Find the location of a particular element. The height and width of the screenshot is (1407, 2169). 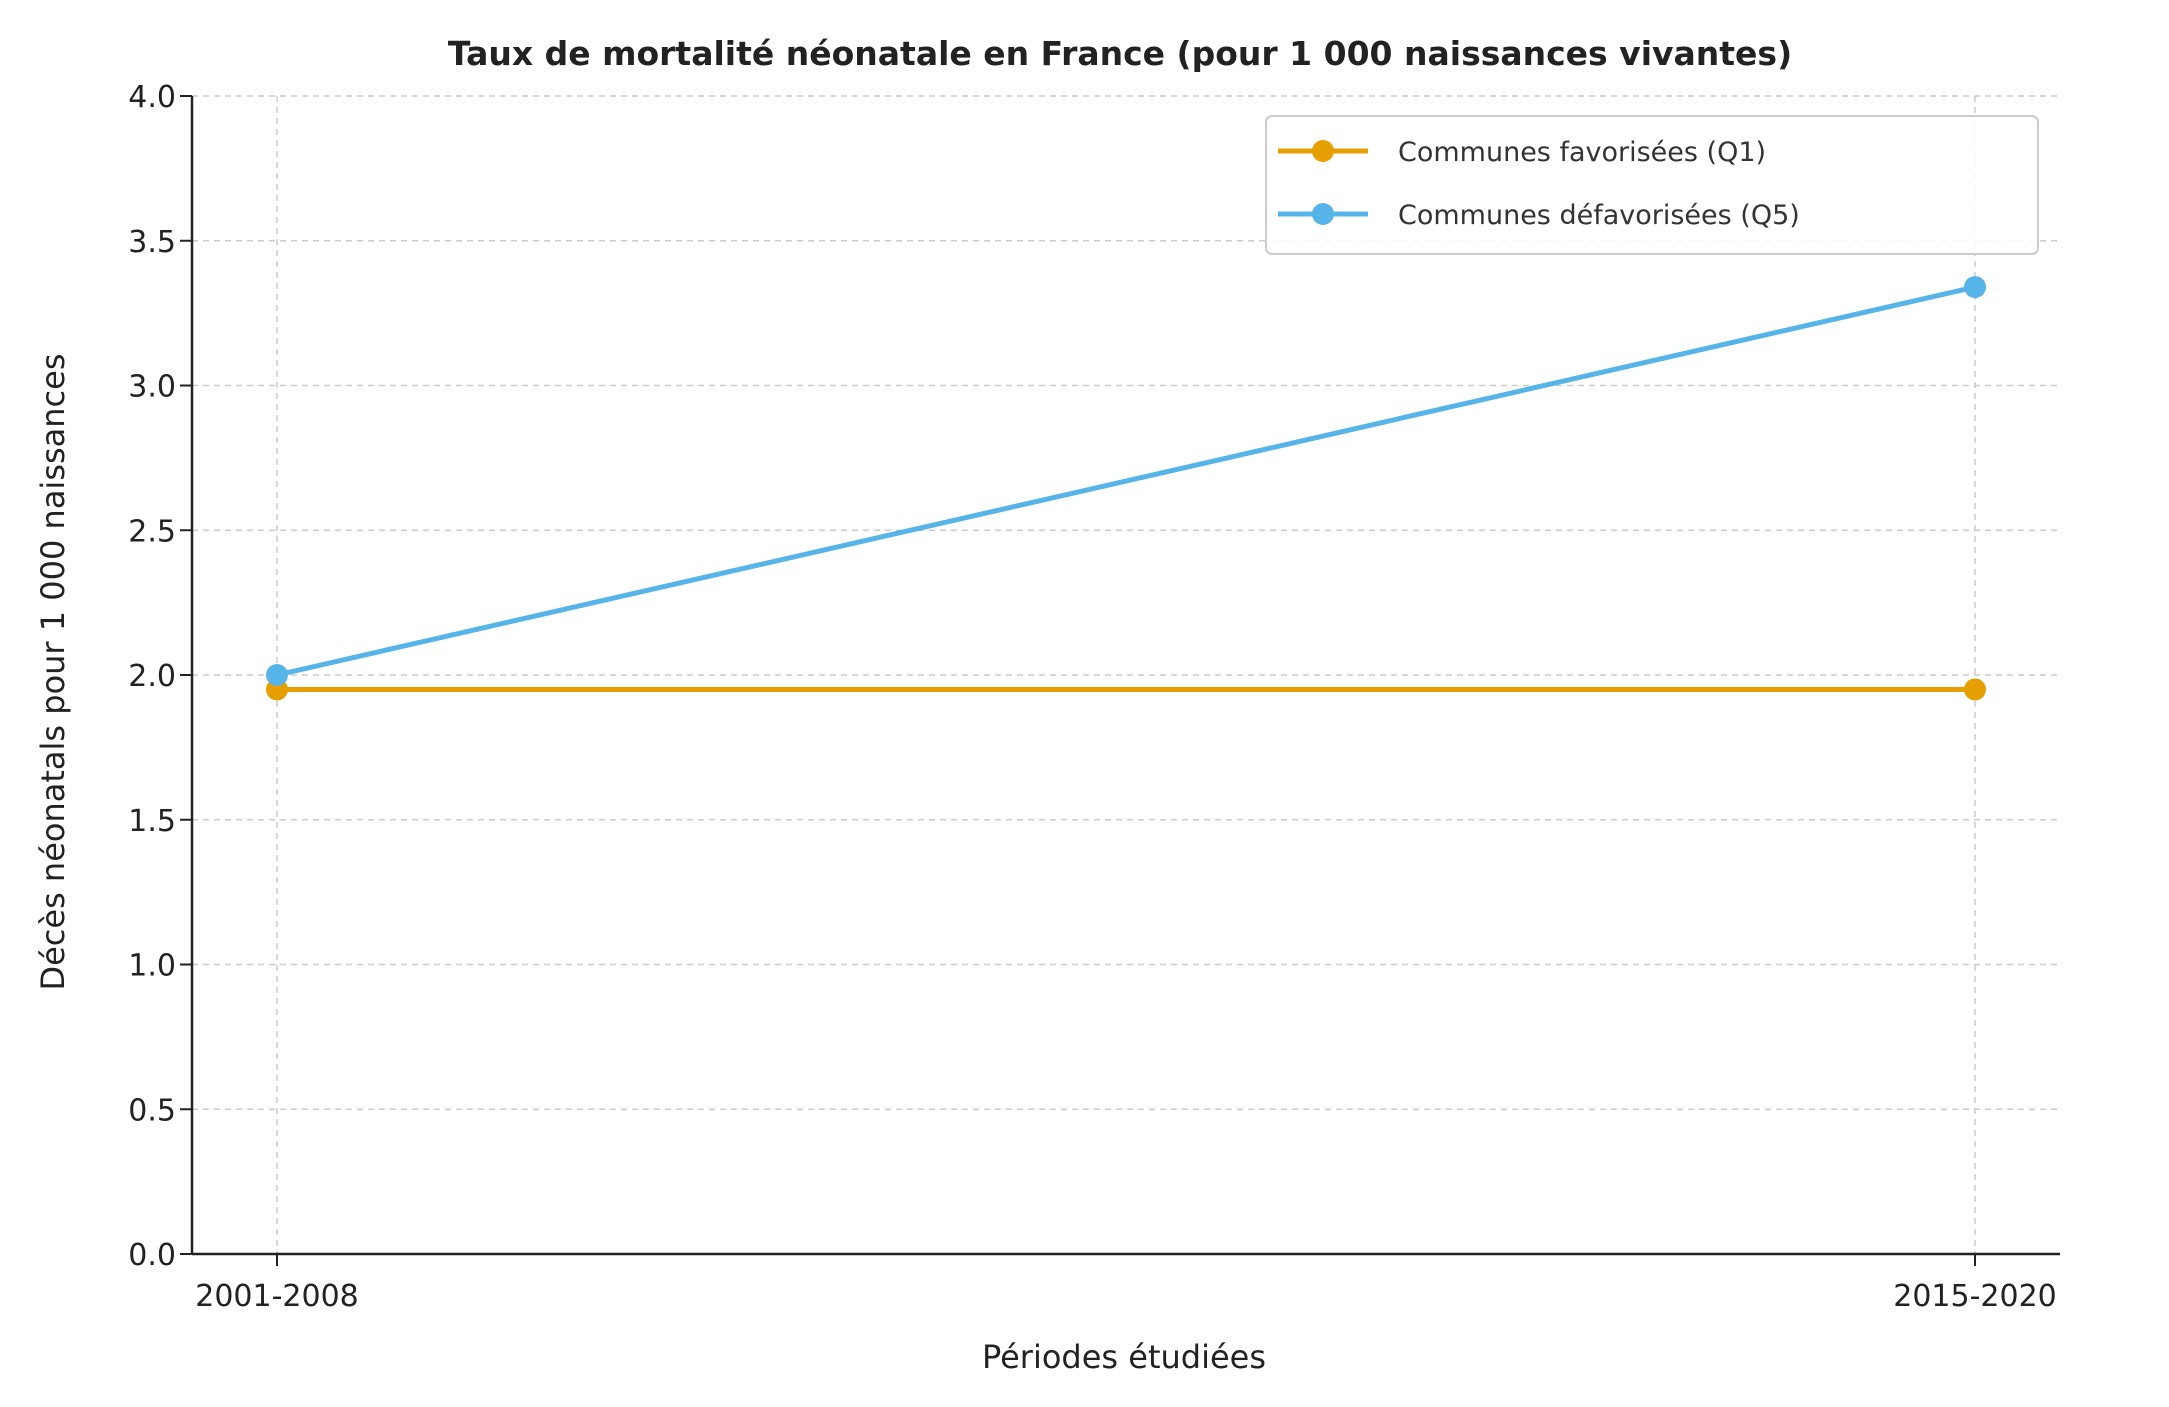

y-tick-label: 2.0 is located at coordinates (152, 676).